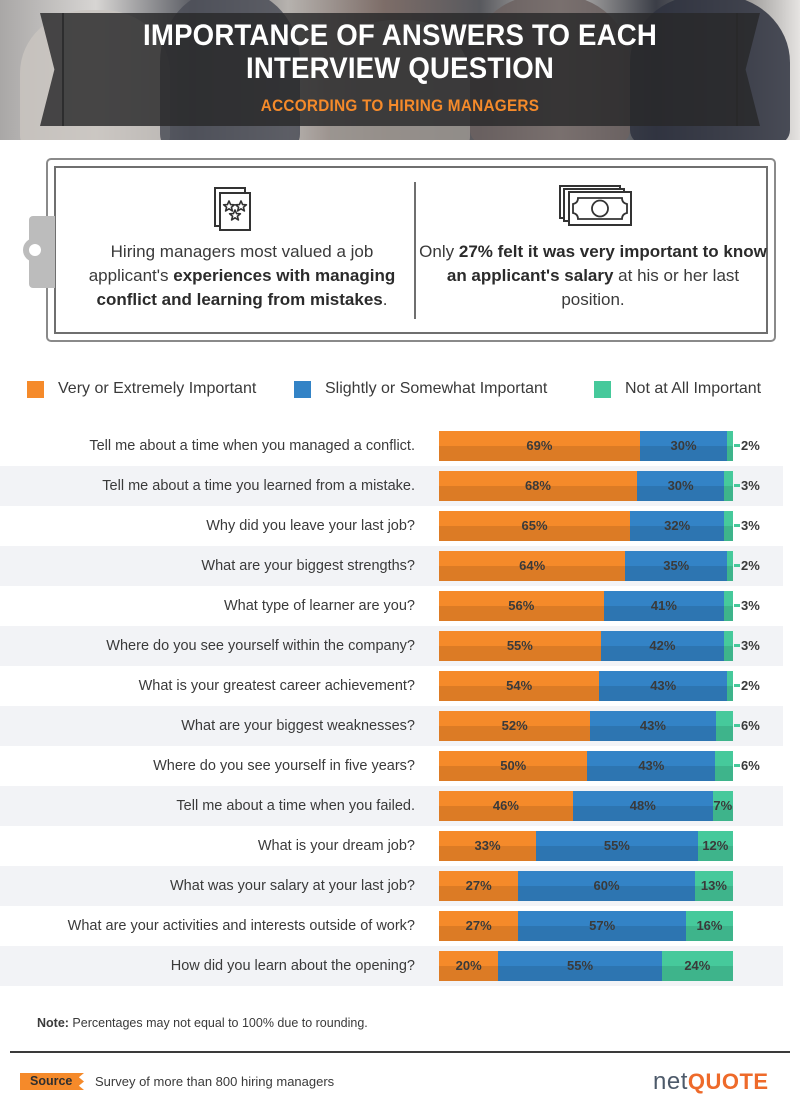  What do you see at coordinates (677, 526) in the screenshot?
I see `bar-segment-slightly: 32%` at bounding box center [677, 526].